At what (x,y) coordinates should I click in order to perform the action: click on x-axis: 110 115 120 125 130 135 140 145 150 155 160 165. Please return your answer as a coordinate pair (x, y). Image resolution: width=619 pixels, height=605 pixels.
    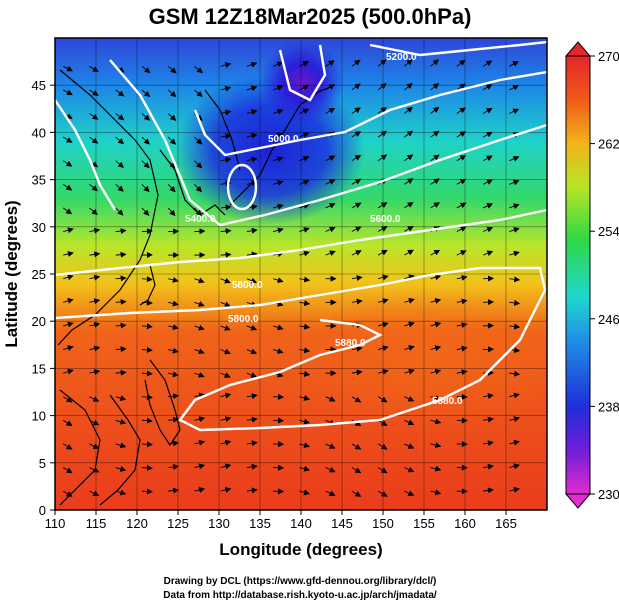
    Looking at the image, I should click on (281, 520).